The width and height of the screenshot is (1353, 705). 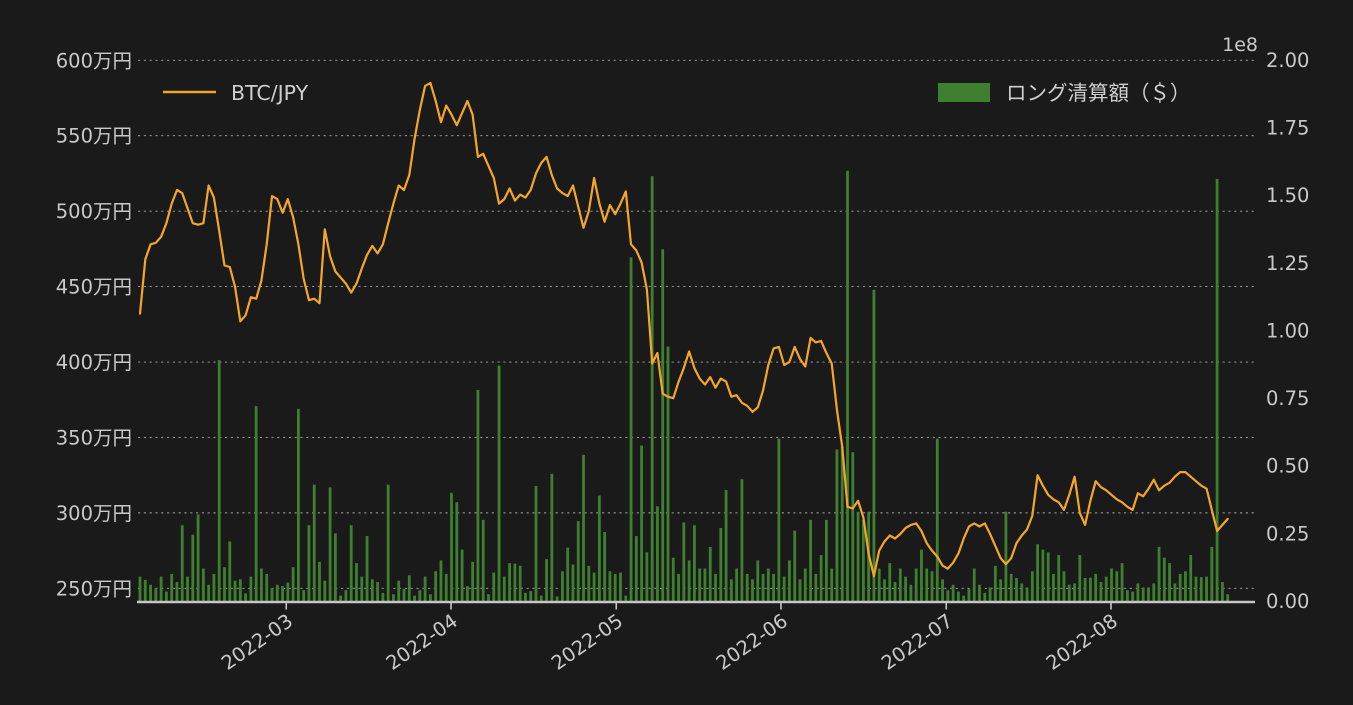 I want to click on right-axis-tick-label: 2.00, so click(x=1287, y=60).